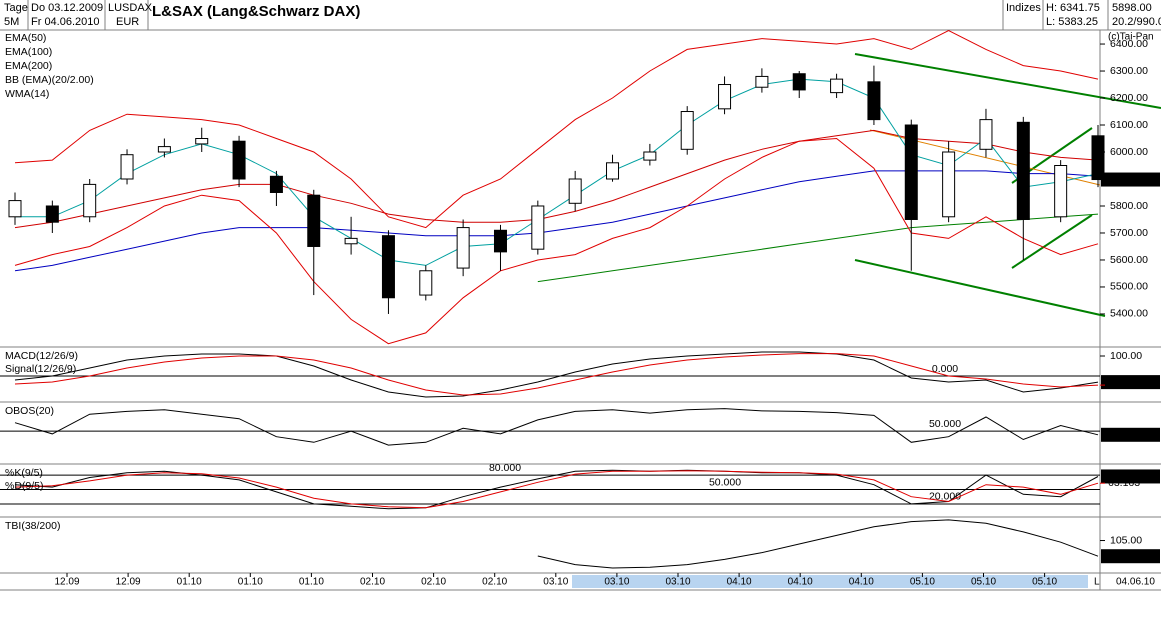 The width and height of the screenshot is (1161, 624). Describe the element at coordinates (1127, 179) in the screenshot. I see `last-price-label: 5898.00` at that location.